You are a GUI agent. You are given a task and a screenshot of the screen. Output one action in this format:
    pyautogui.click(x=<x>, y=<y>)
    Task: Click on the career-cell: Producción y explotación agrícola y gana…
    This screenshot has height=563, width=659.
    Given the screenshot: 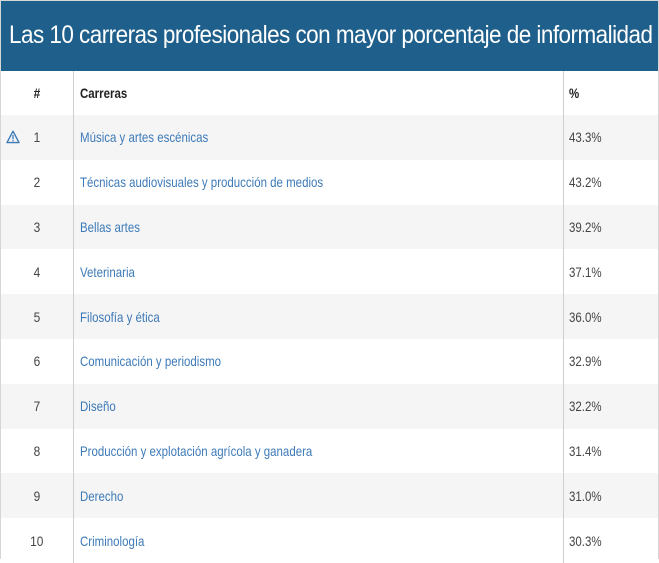 What is the action you would take?
    pyautogui.click(x=318, y=451)
    